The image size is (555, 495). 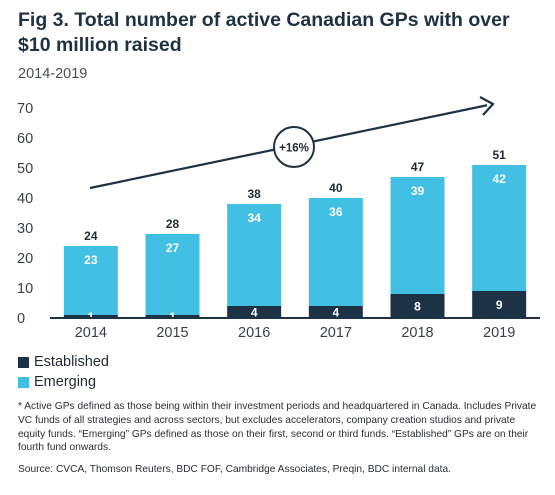 I want to click on data-label-total: 51, so click(x=499, y=155).